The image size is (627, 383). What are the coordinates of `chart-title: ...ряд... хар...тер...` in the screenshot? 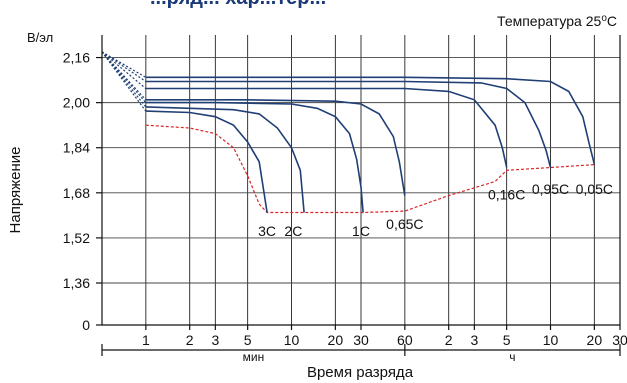 It's located at (238, 4).